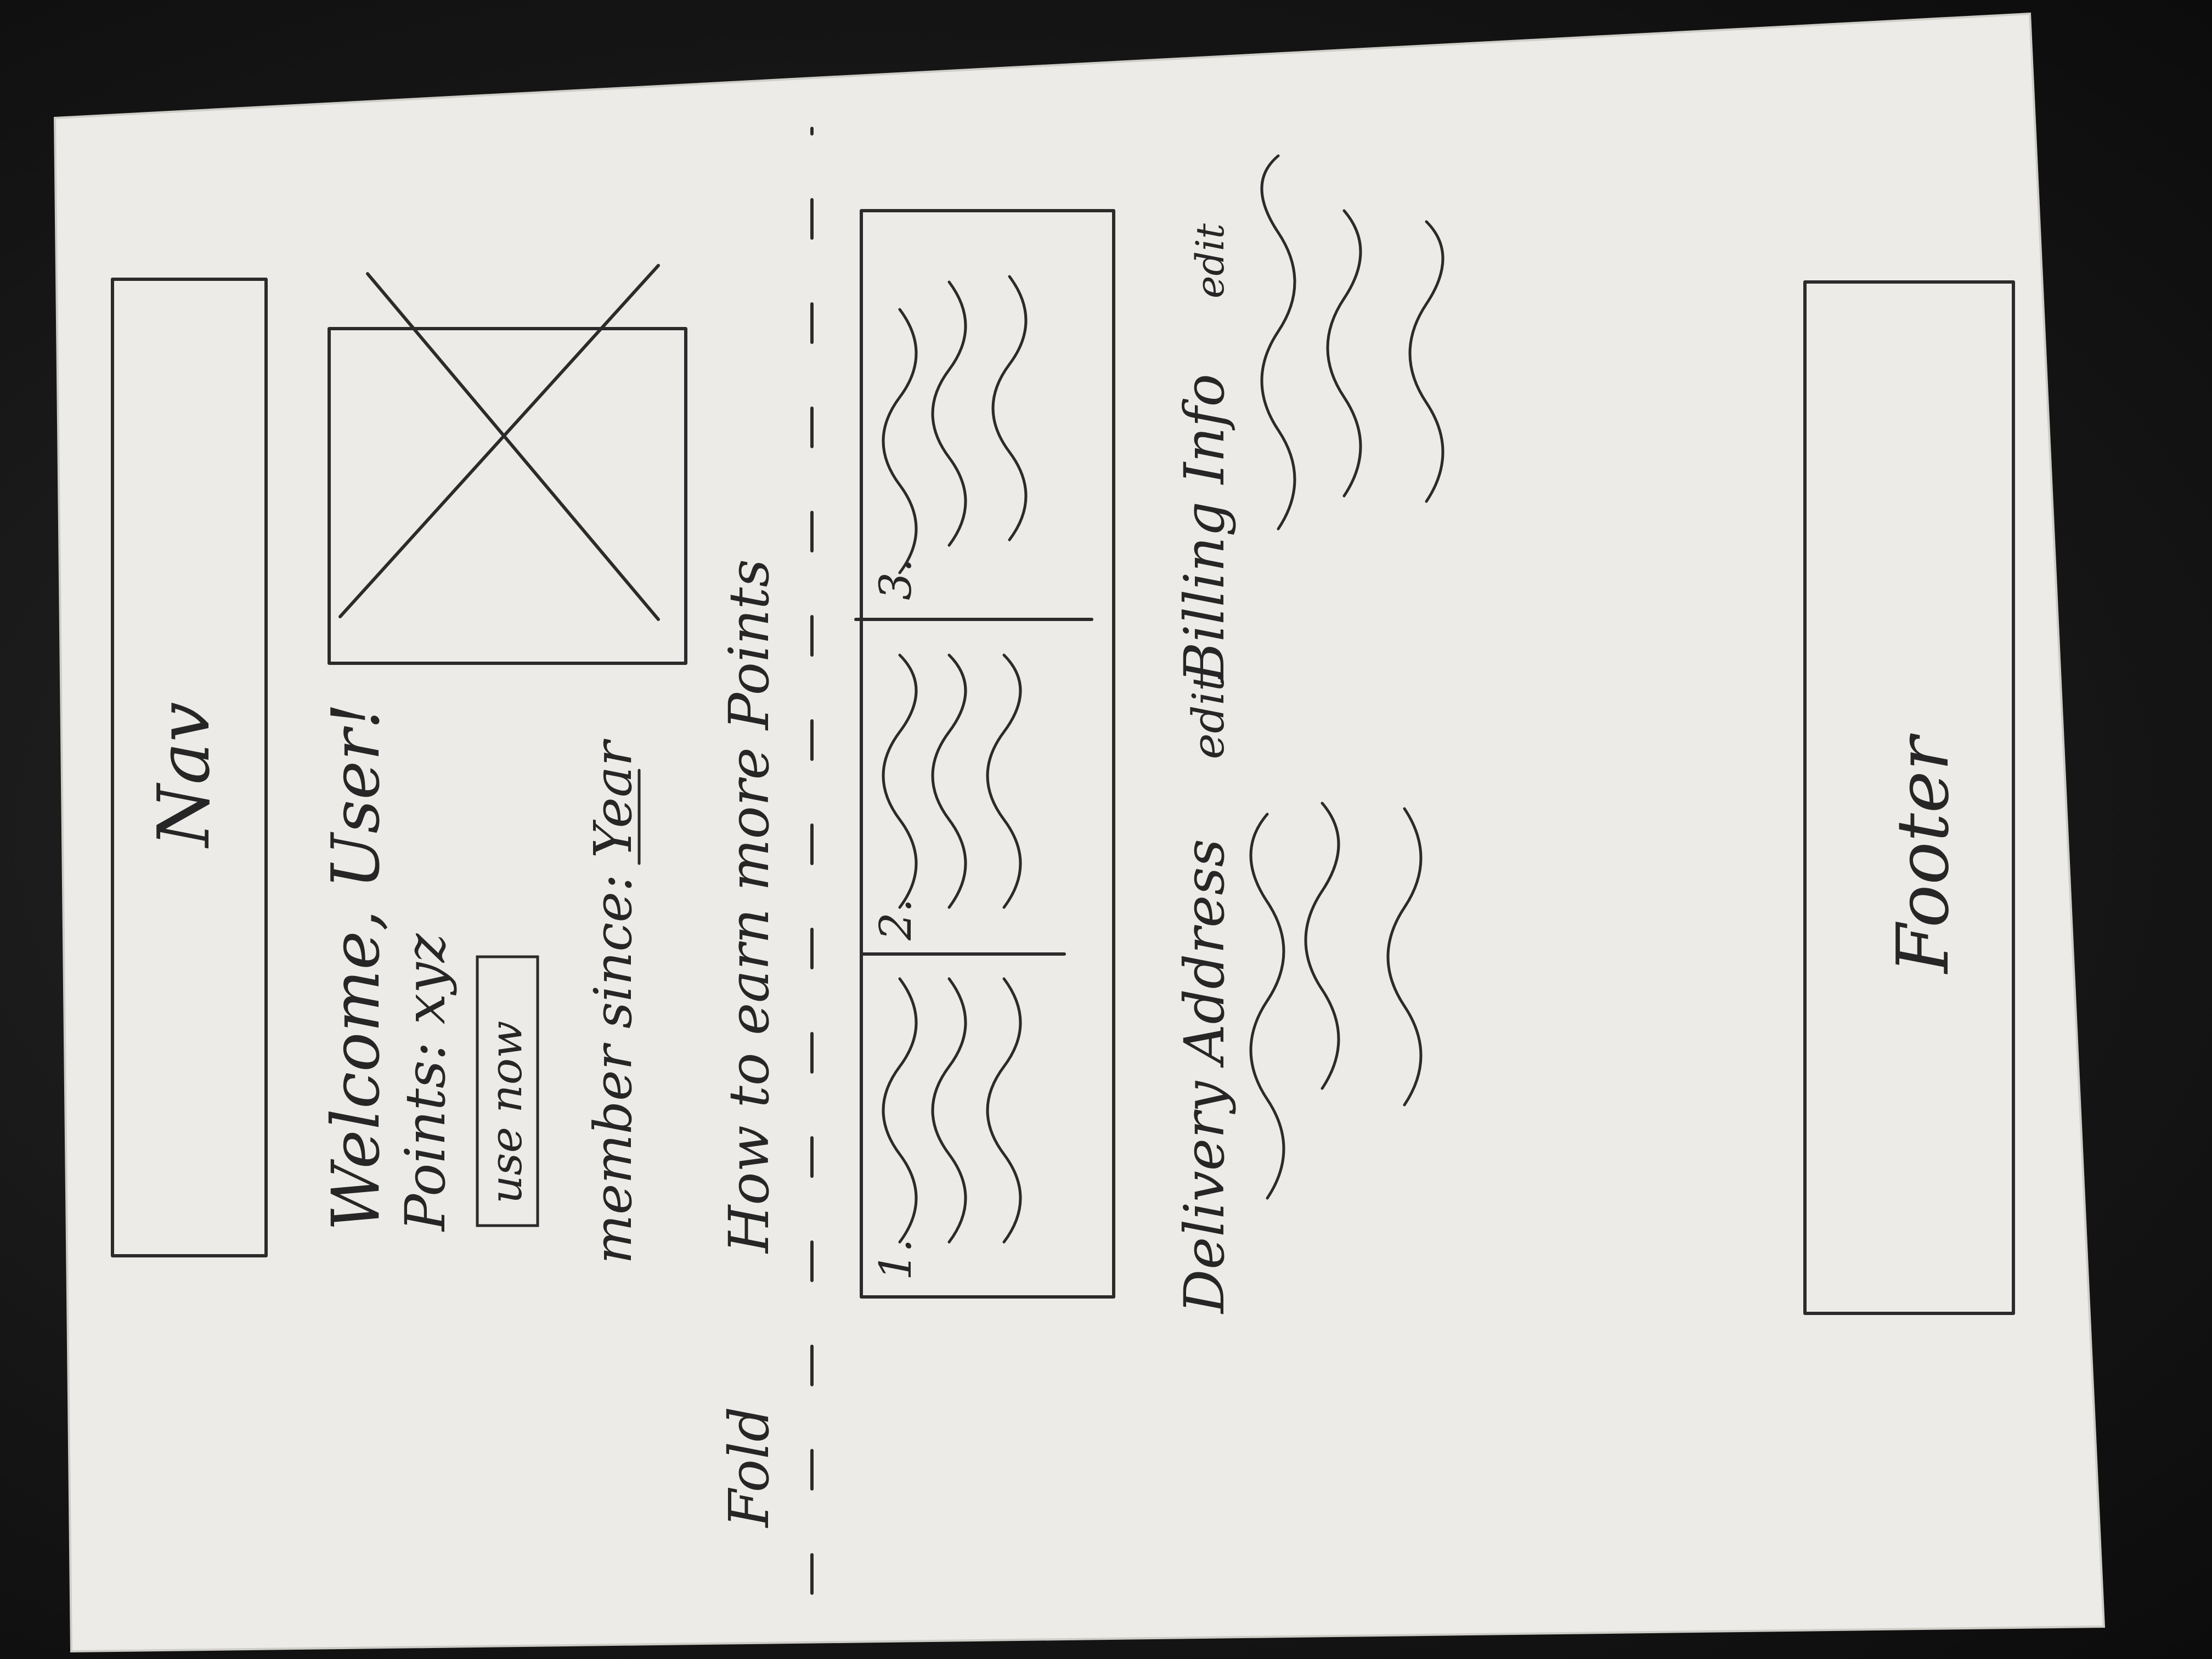  What do you see at coordinates (183, 775) in the screenshot?
I see `nav-label: Nav` at bounding box center [183, 775].